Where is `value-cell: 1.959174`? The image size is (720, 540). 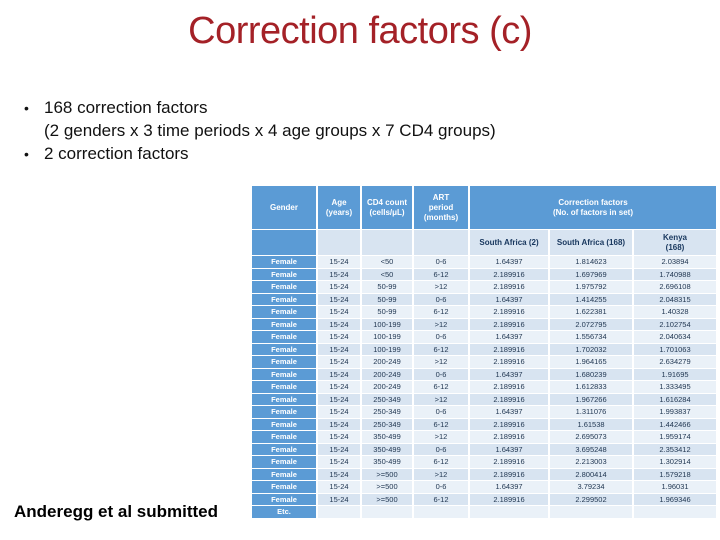 value-cell: 1.959174 is located at coordinates (675, 437).